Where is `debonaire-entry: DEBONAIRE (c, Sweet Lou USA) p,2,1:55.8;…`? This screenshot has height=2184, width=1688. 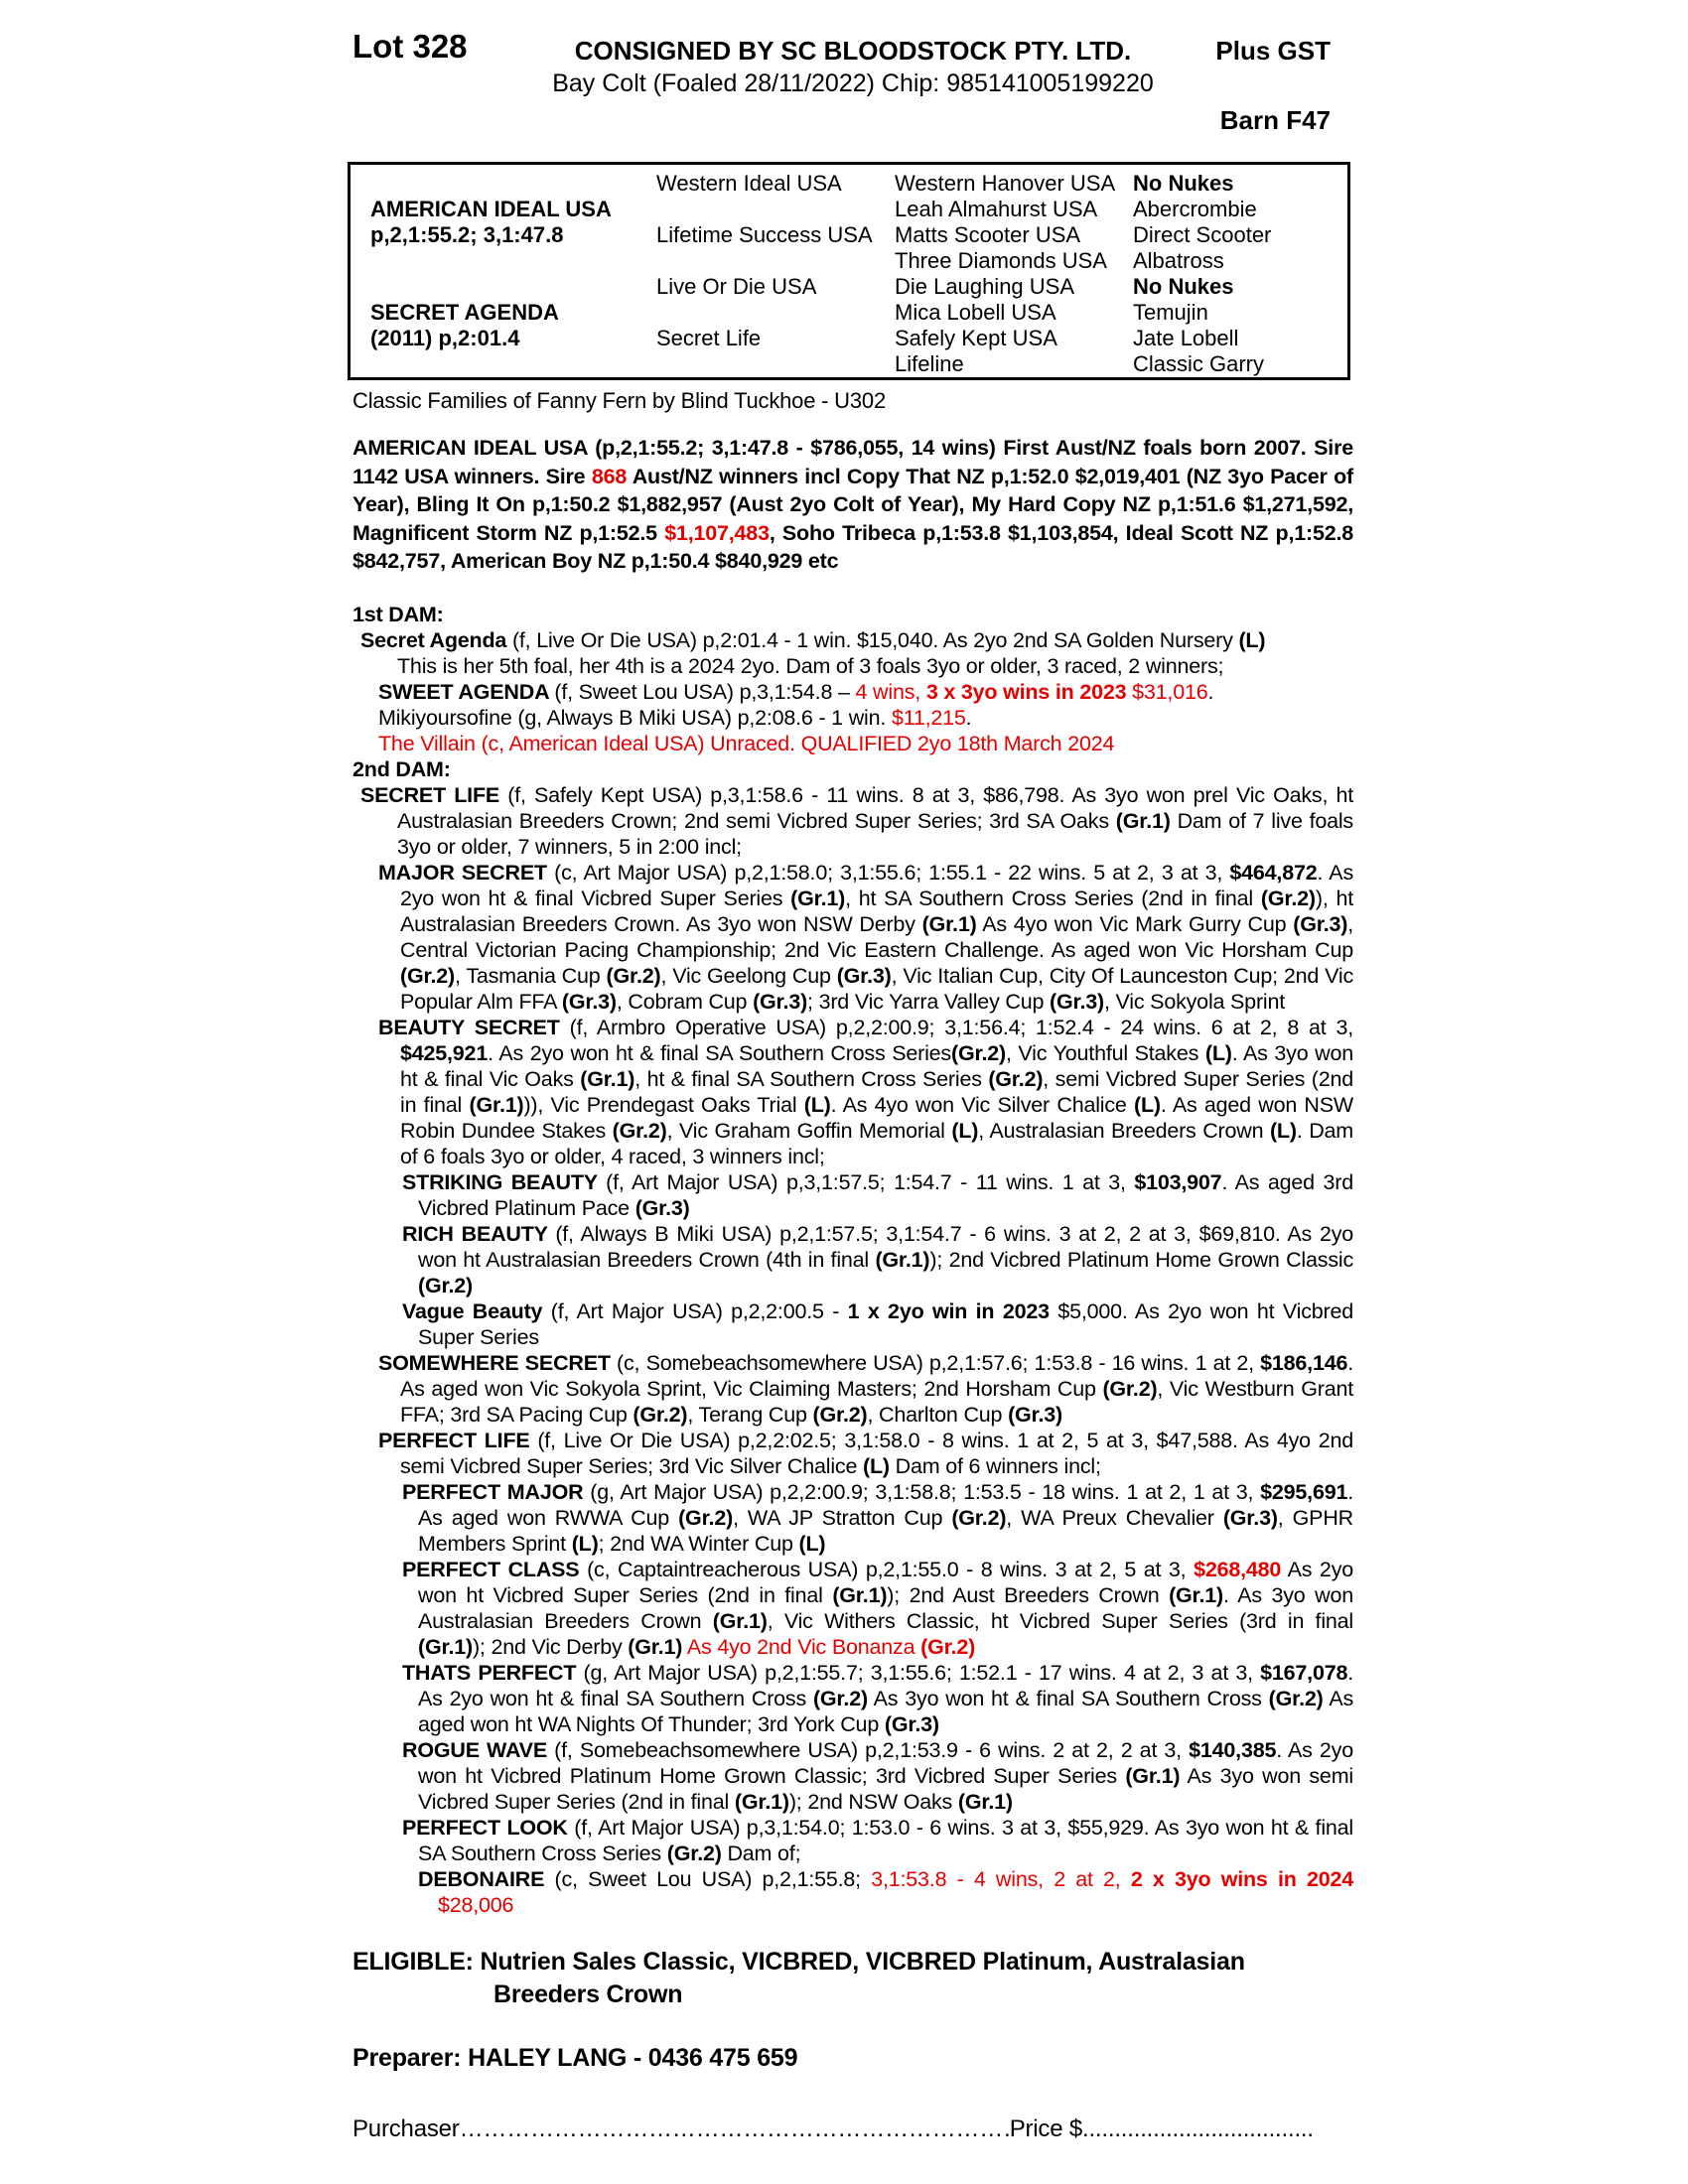
debonaire-entry: DEBONAIRE (c, Sweet Lou USA) p,2,1:55.8;… is located at coordinates (885, 1891).